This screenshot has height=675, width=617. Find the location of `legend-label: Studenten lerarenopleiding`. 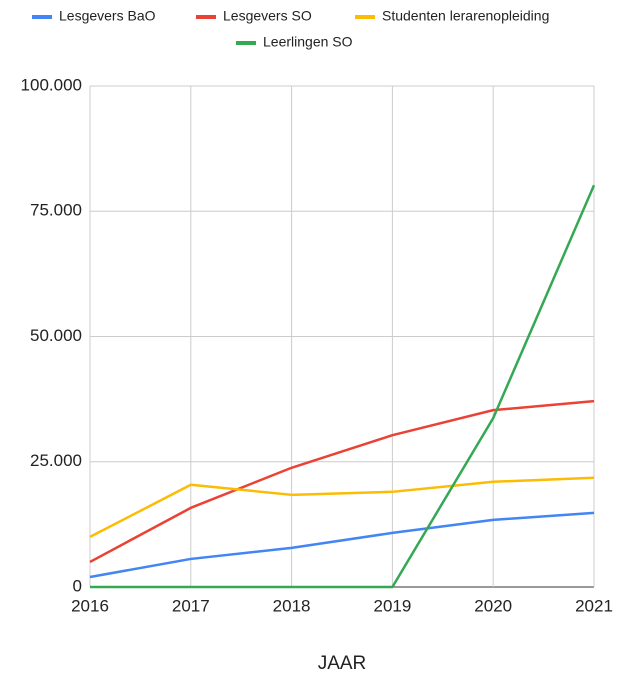

legend-label: Studenten lerarenopleiding is located at coordinates (465, 16).